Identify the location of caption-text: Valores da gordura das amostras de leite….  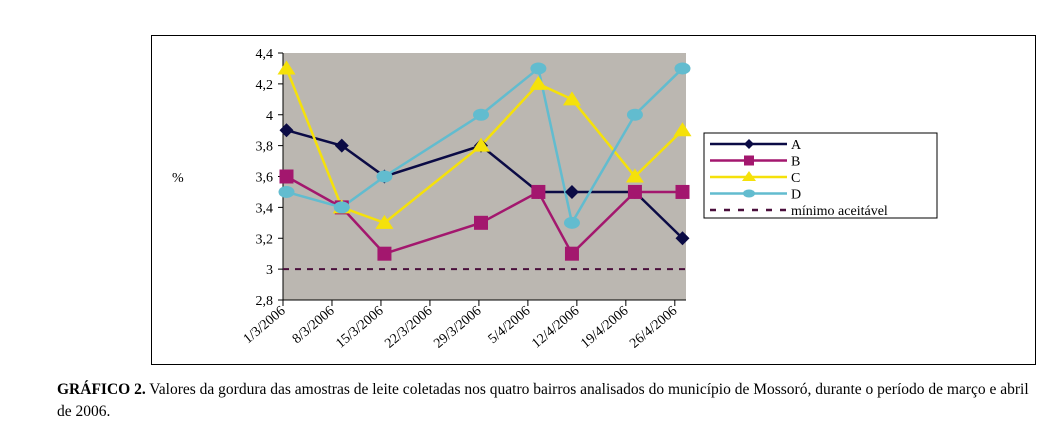
(543, 400).